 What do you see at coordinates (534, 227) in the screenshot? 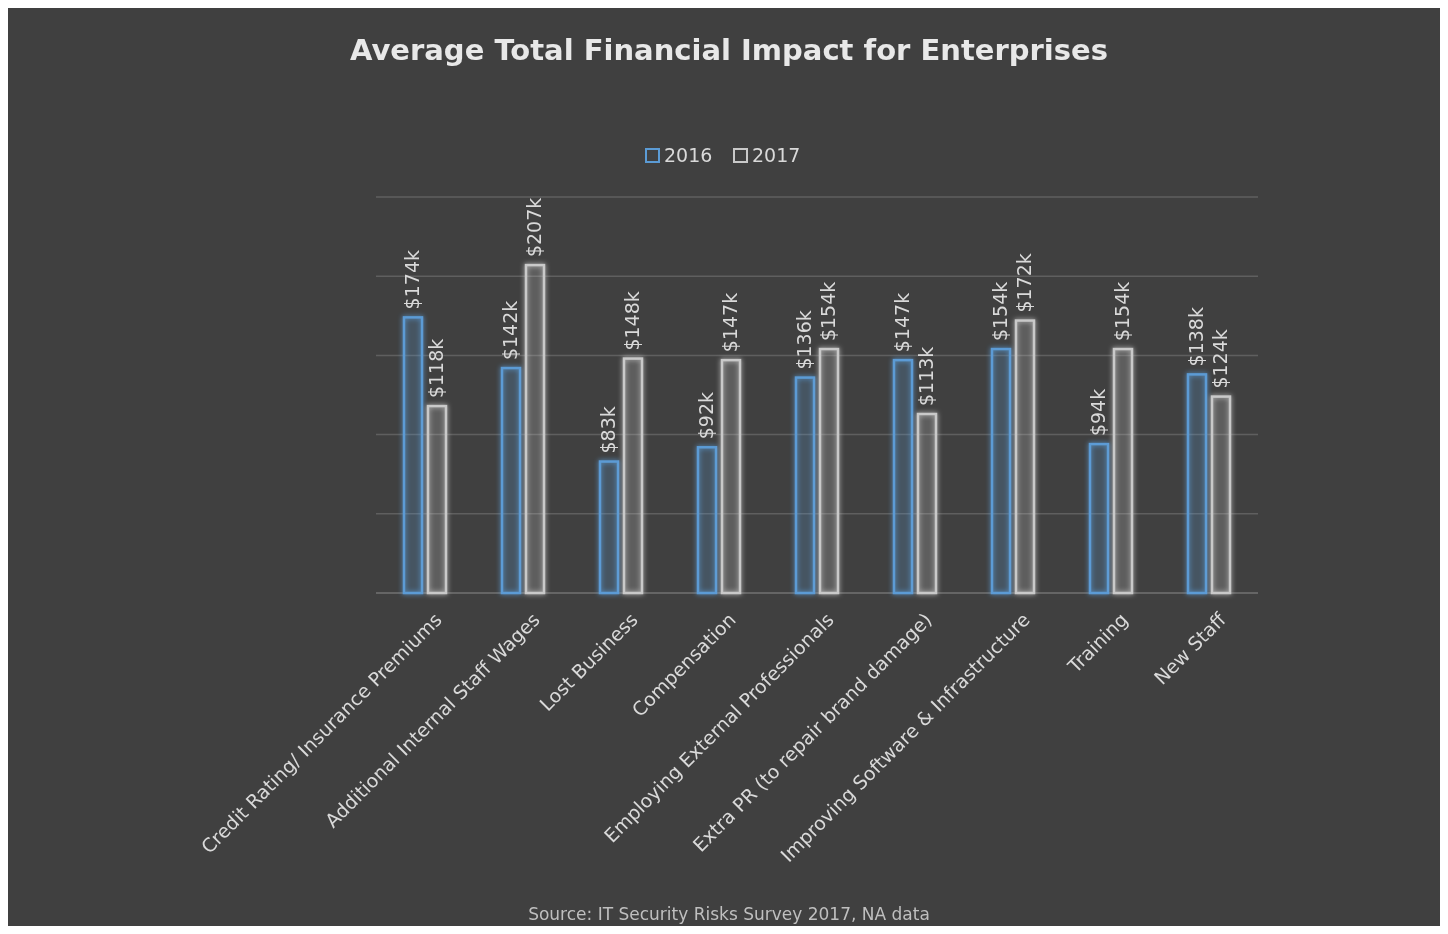
I see `data-label: $207k` at bounding box center [534, 227].